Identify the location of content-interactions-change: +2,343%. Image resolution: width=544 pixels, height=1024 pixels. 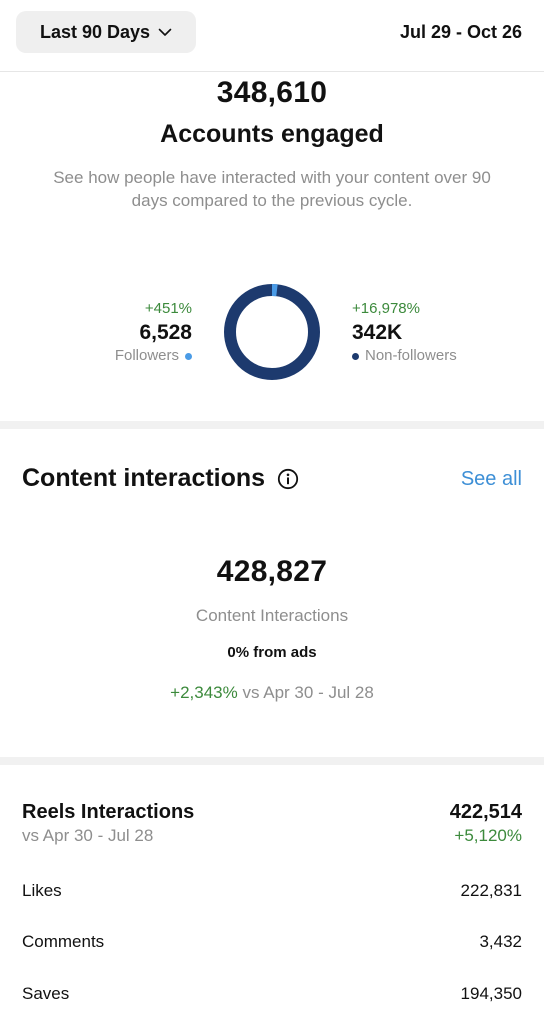
(204, 692).